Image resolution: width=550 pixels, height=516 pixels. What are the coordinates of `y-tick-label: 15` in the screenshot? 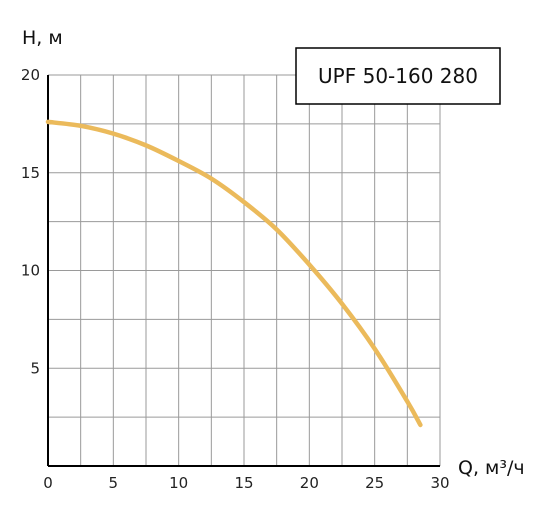 It's located at (30, 173).